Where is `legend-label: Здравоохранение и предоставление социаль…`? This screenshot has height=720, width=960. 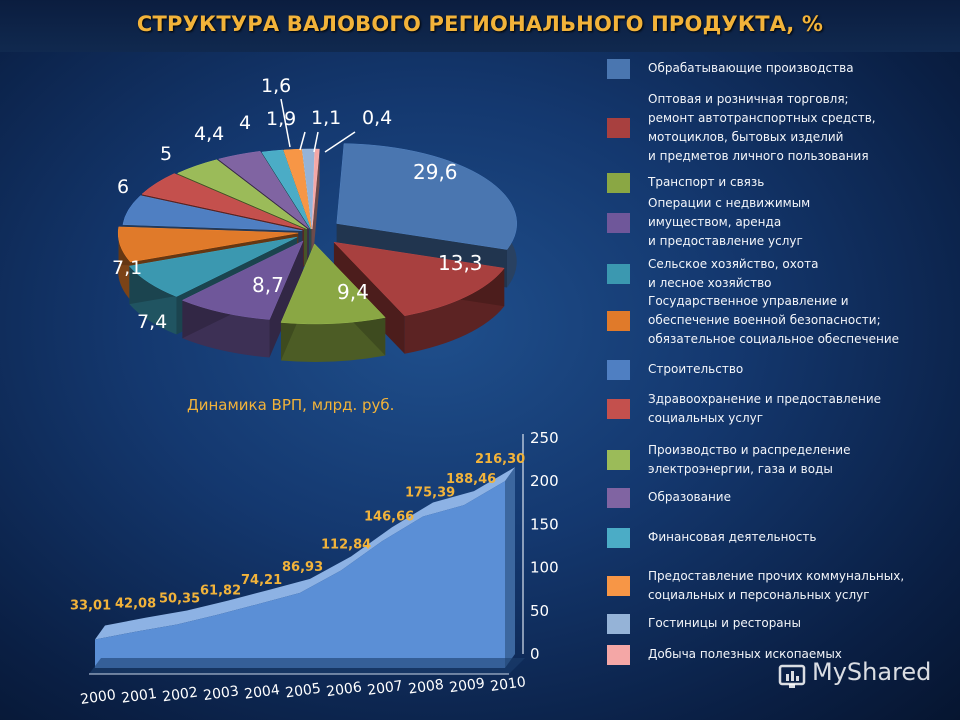 legend-label: Здравоохранение и предоставление социаль… is located at coordinates (765, 408).